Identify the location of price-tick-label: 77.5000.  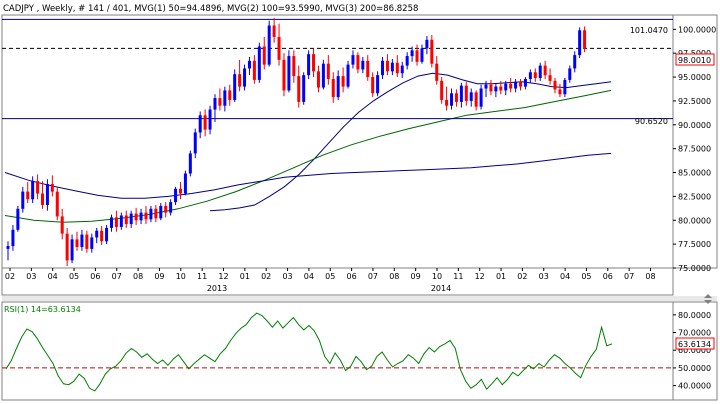
(694, 244).